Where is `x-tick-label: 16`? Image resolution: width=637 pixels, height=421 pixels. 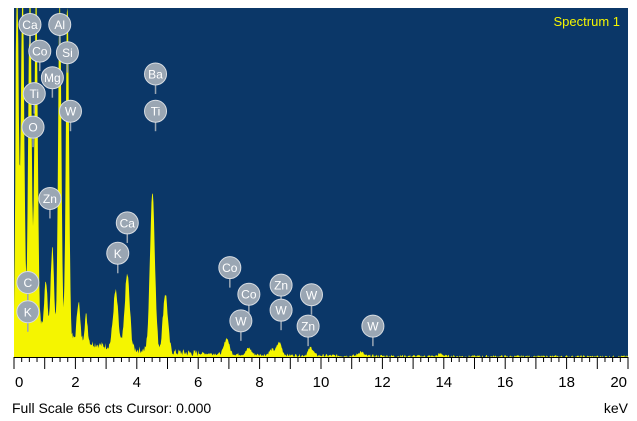
x-tick-label: 16 is located at coordinates (505, 382).